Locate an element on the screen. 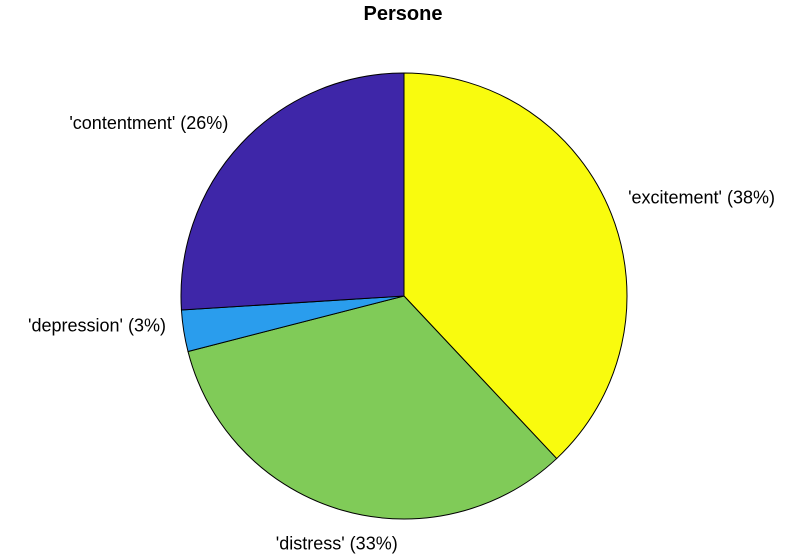 The image size is (804, 559). chart-title: Persone is located at coordinates (403, 14).